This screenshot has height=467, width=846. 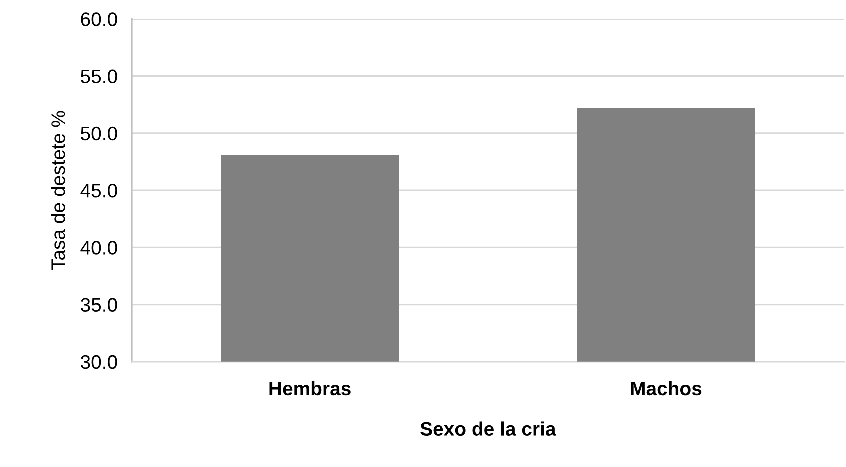 What do you see at coordinates (99, 77) in the screenshot?
I see `y-tick-label: 55.0` at bounding box center [99, 77].